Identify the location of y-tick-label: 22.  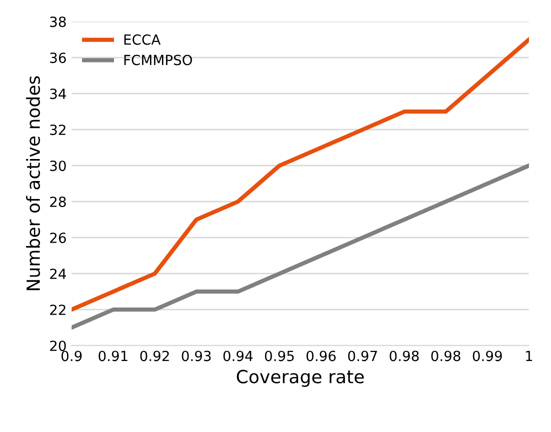
(58, 309).